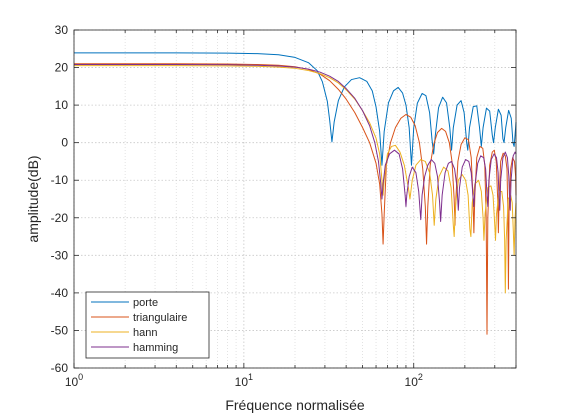 Image resolution: width=570 pixels, height=418 pixels. I want to click on y-tick-label: 10, so click(62, 105).